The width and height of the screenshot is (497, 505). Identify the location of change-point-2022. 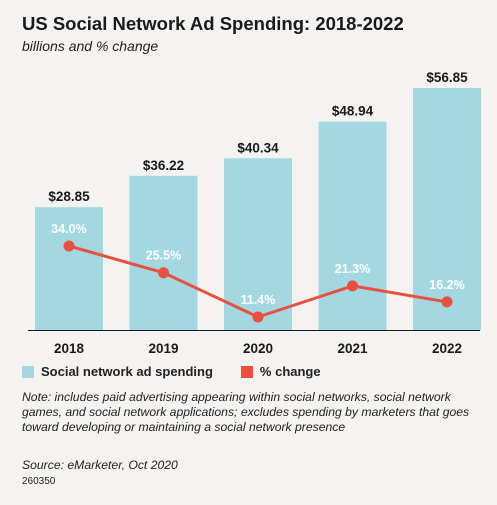
(447, 302).